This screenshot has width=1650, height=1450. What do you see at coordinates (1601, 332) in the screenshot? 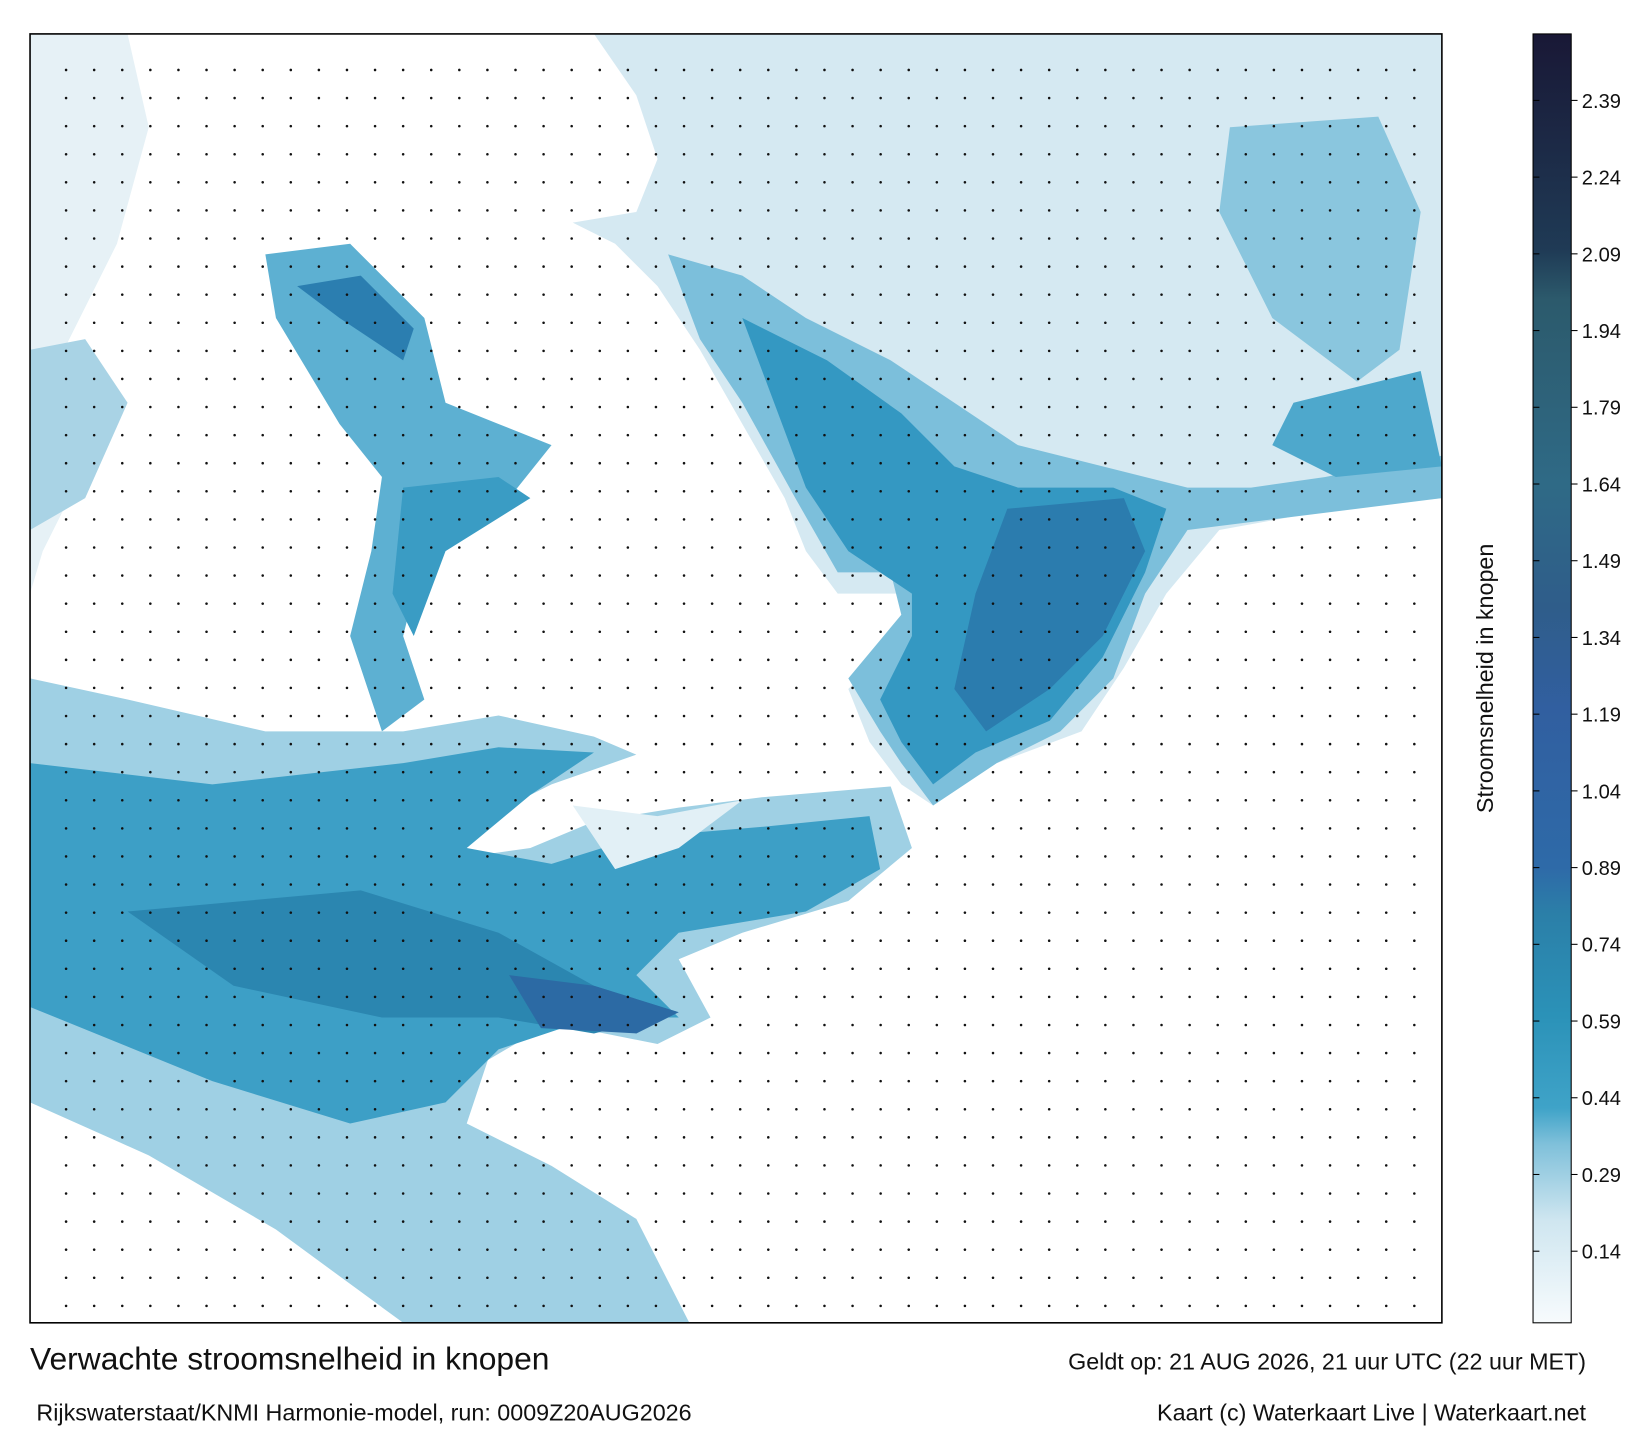
I see `colorbar-tick-label: 1.94` at bounding box center [1601, 332].